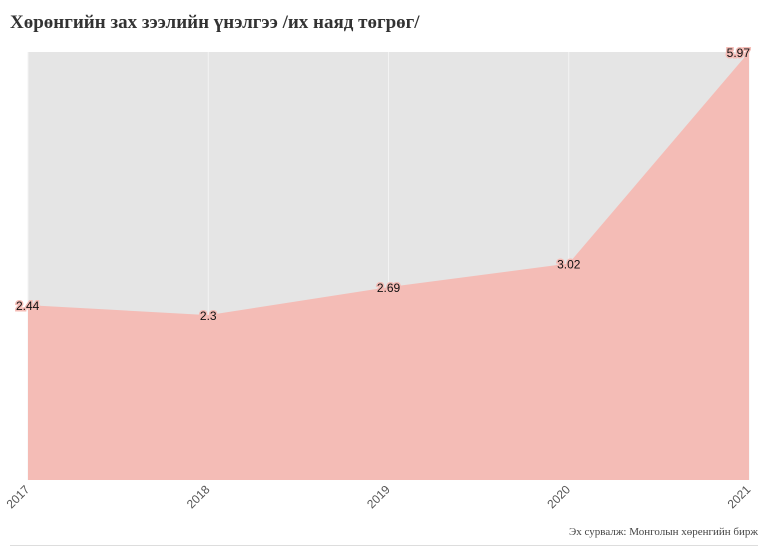 The height and width of the screenshot is (555, 768). Describe the element at coordinates (558, 496) in the screenshot. I see `x-tick-label: 2020` at that location.